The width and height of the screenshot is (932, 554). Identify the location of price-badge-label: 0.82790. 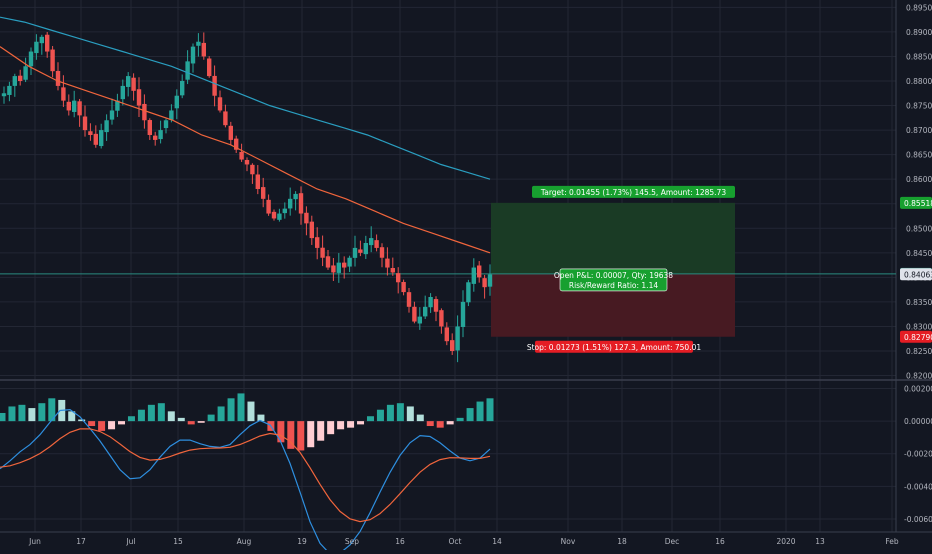
(918, 337).